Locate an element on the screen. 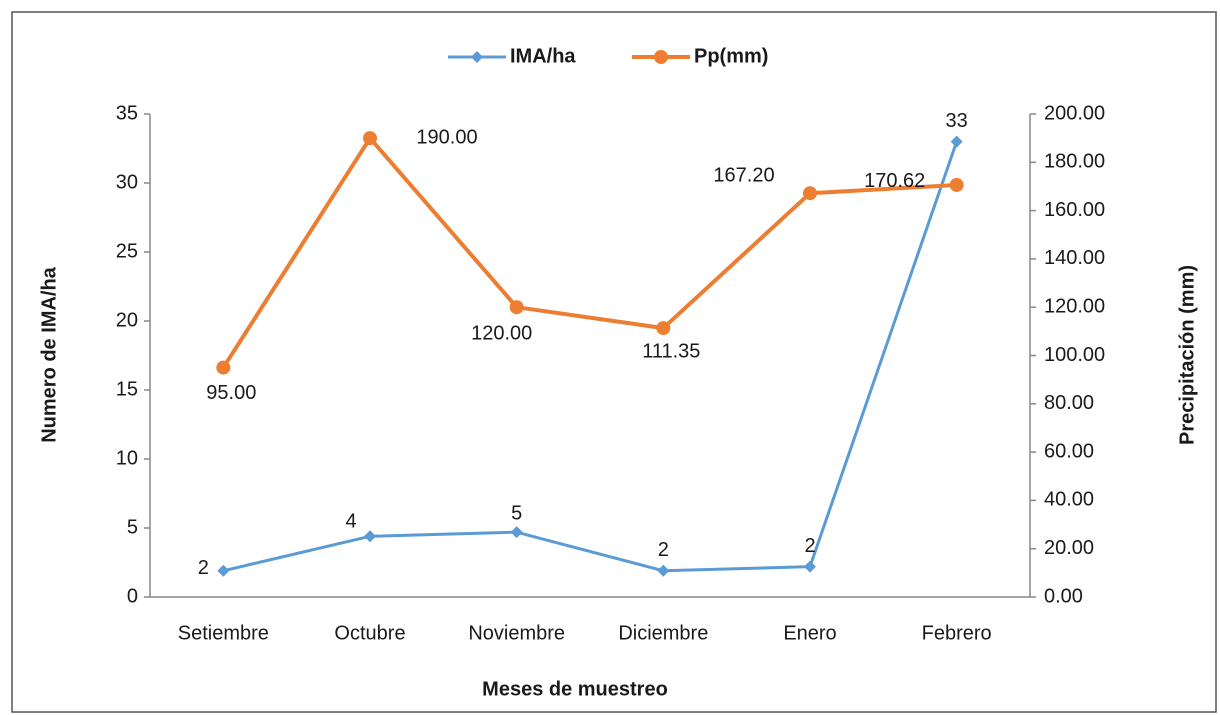  data-label: 5 is located at coordinates (516, 513).